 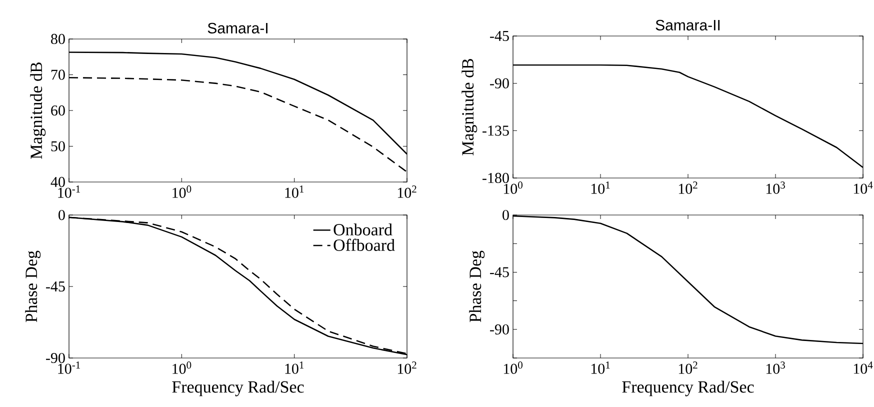 I want to click on y-tick-label: 80, so click(x=58, y=39).